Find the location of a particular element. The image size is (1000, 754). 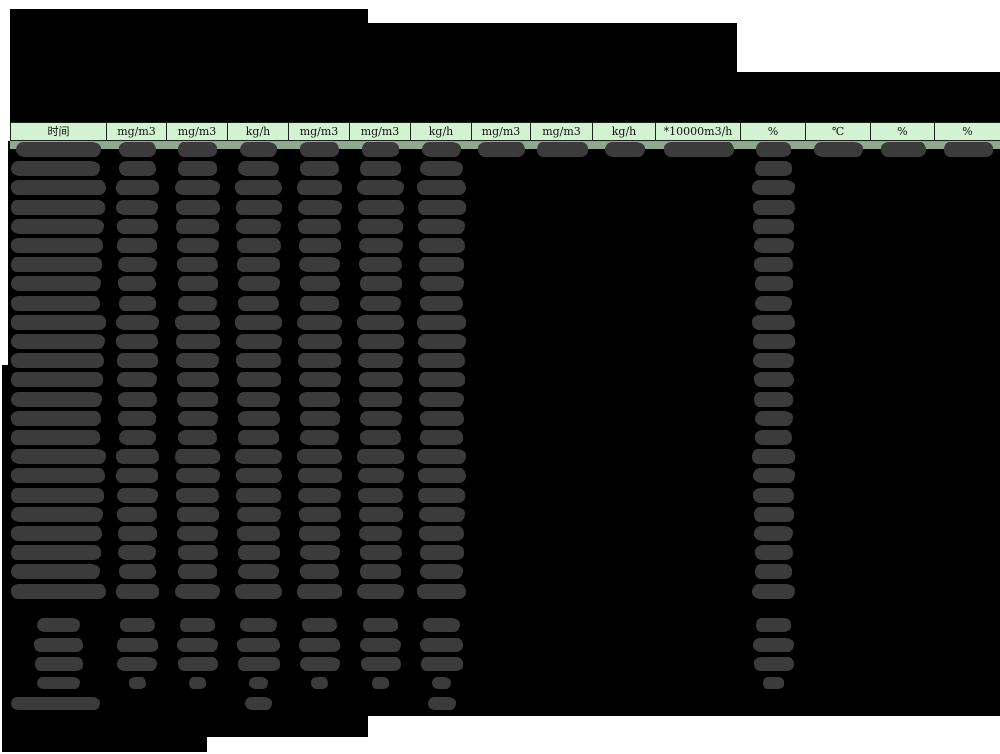

redacted-column-header-area is located at coordinates (505, 97).